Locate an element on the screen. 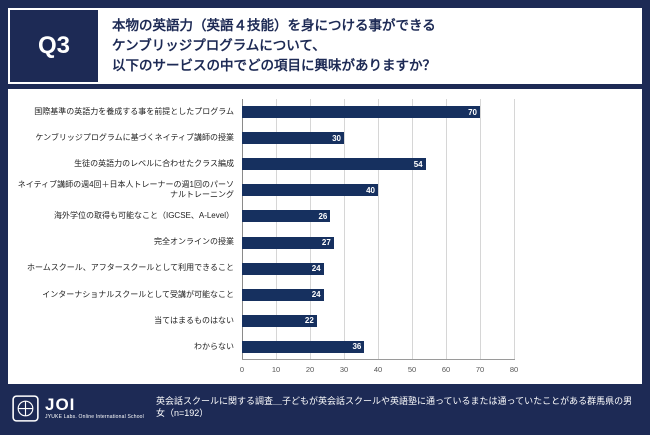  chart-row: 国際基準の英語力を養成する事を前提としたプログラム 70 is located at coordinates (325, 112).